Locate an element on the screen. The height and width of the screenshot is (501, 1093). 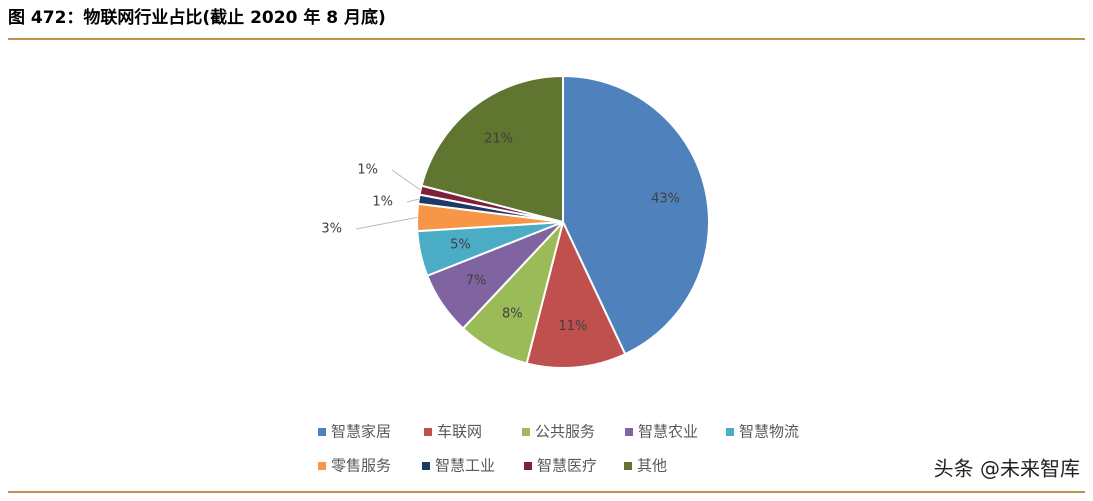
legend-label: 智慧医疗 is located at coordinates (567, 466).